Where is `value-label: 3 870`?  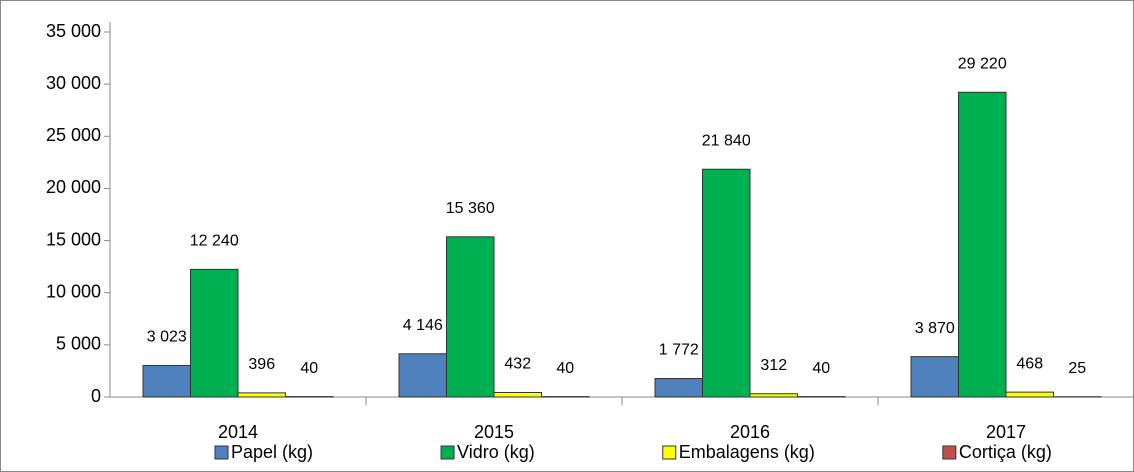 value-label: 3 870 is located at coordinates (935, 328).